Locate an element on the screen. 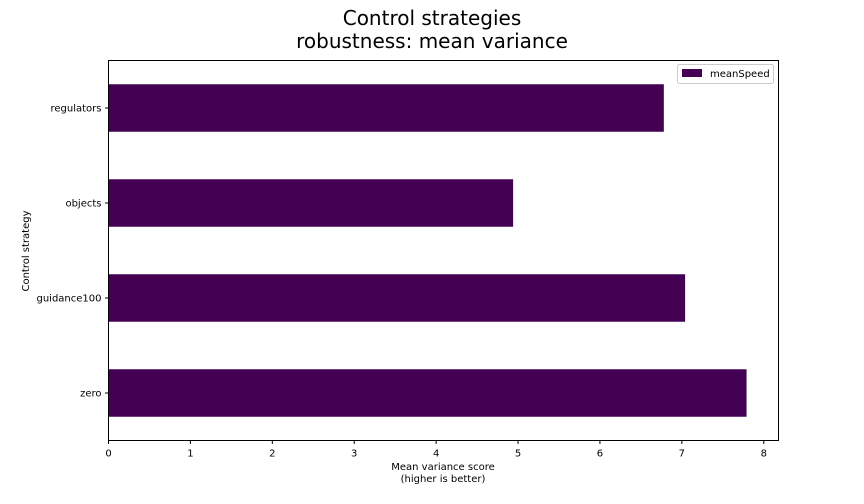 This screenshot has height=504, width=864. bar-objects is located at coordinates (311, 203).